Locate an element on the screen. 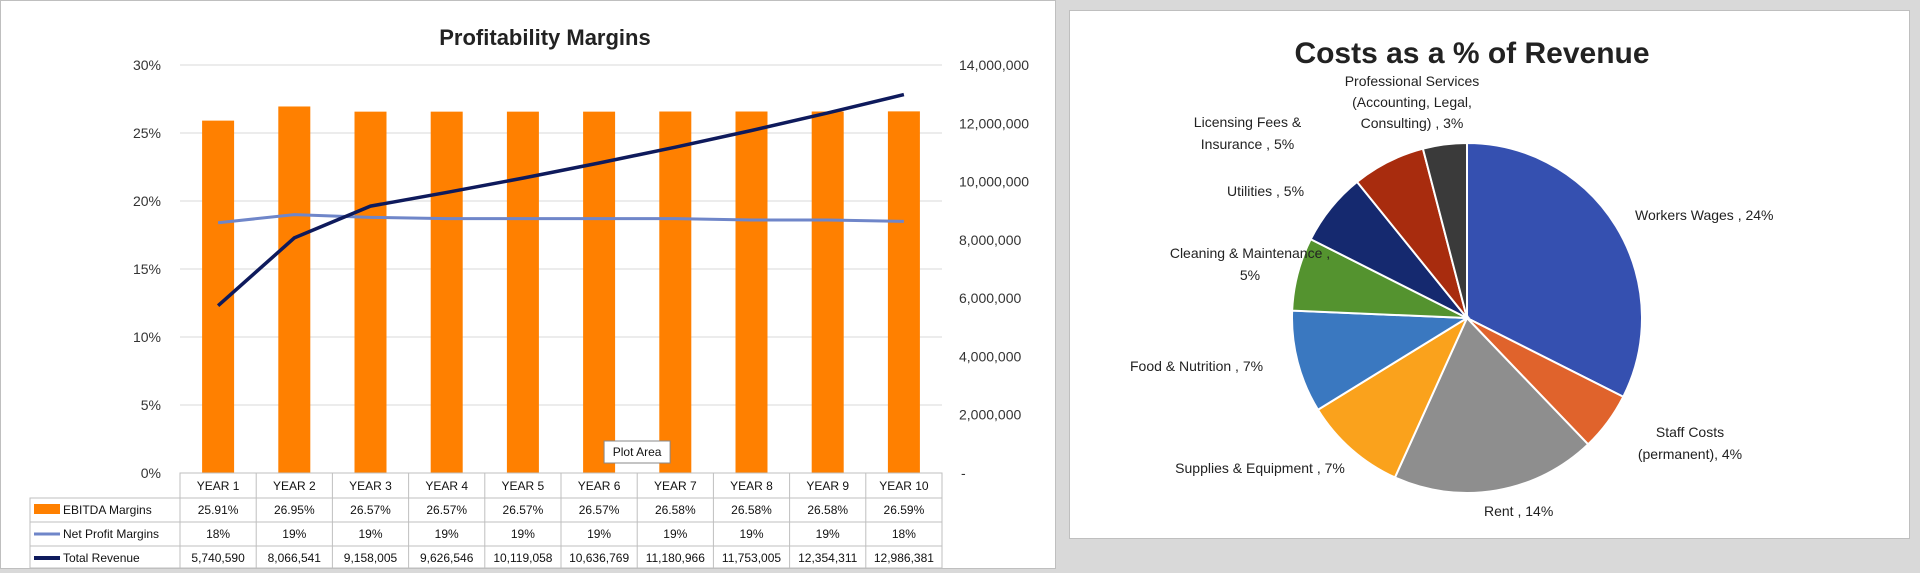 Image resolution: width=1920 pixels, height=573 pixels. pie-label-workers-wages: Workers Wages , 24% is located at coordinates (1704, 215).